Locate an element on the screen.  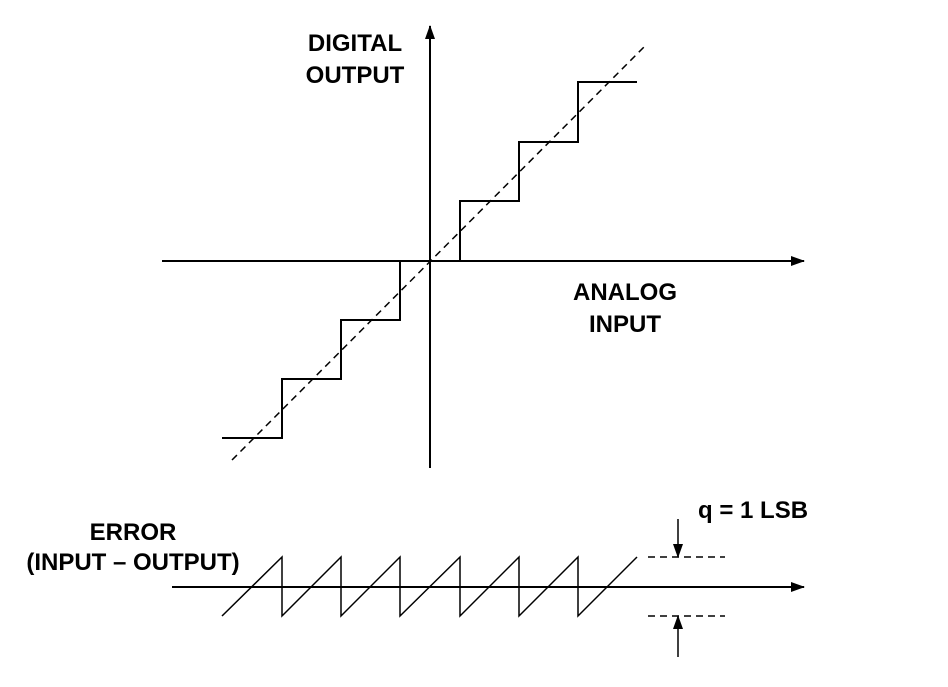
y-axis-label-line-2: OUTPUT is located at coordinates (355, 75).